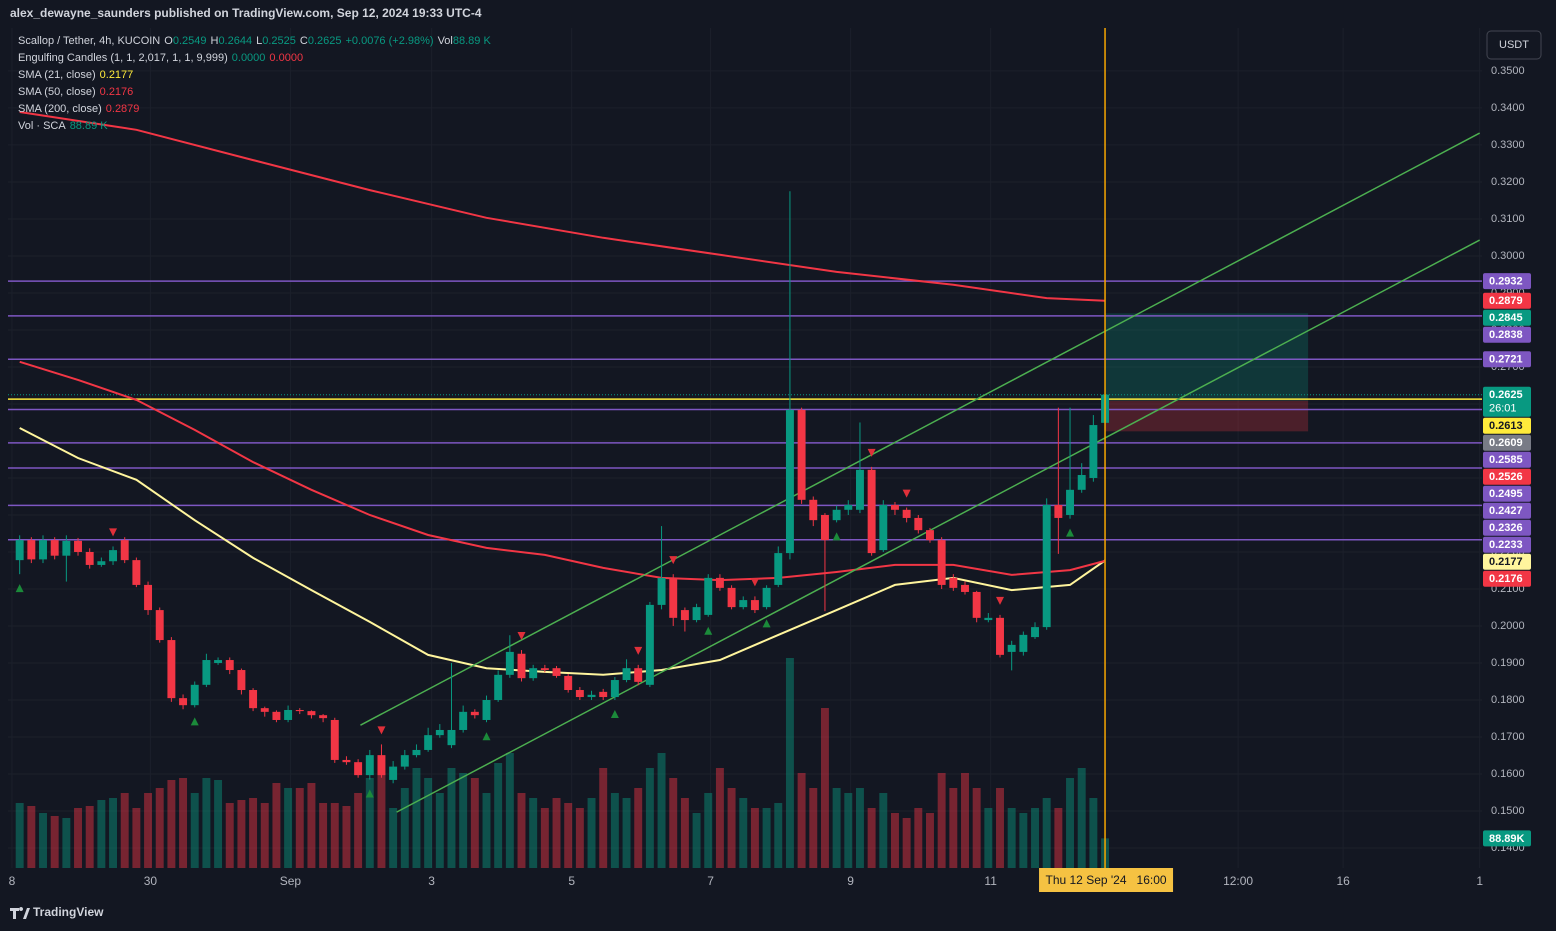 This screenshot has width=1556, height=931. What do you see at coordinates (116, 92) in the screenshot?
I see `sma-value: 0.2176` at bounding box center [116, 92].